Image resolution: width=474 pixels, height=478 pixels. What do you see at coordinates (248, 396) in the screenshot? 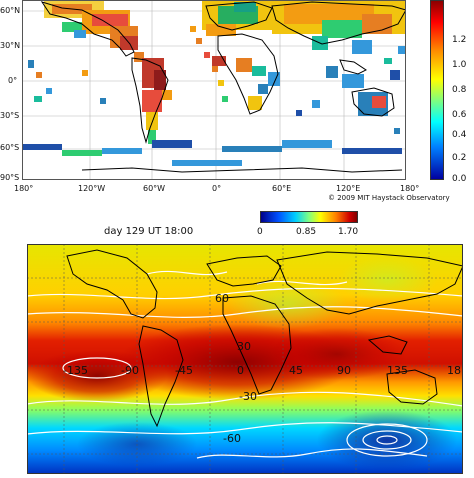
I see `contour-label-m30: -30` at bounding box center [248, 396].